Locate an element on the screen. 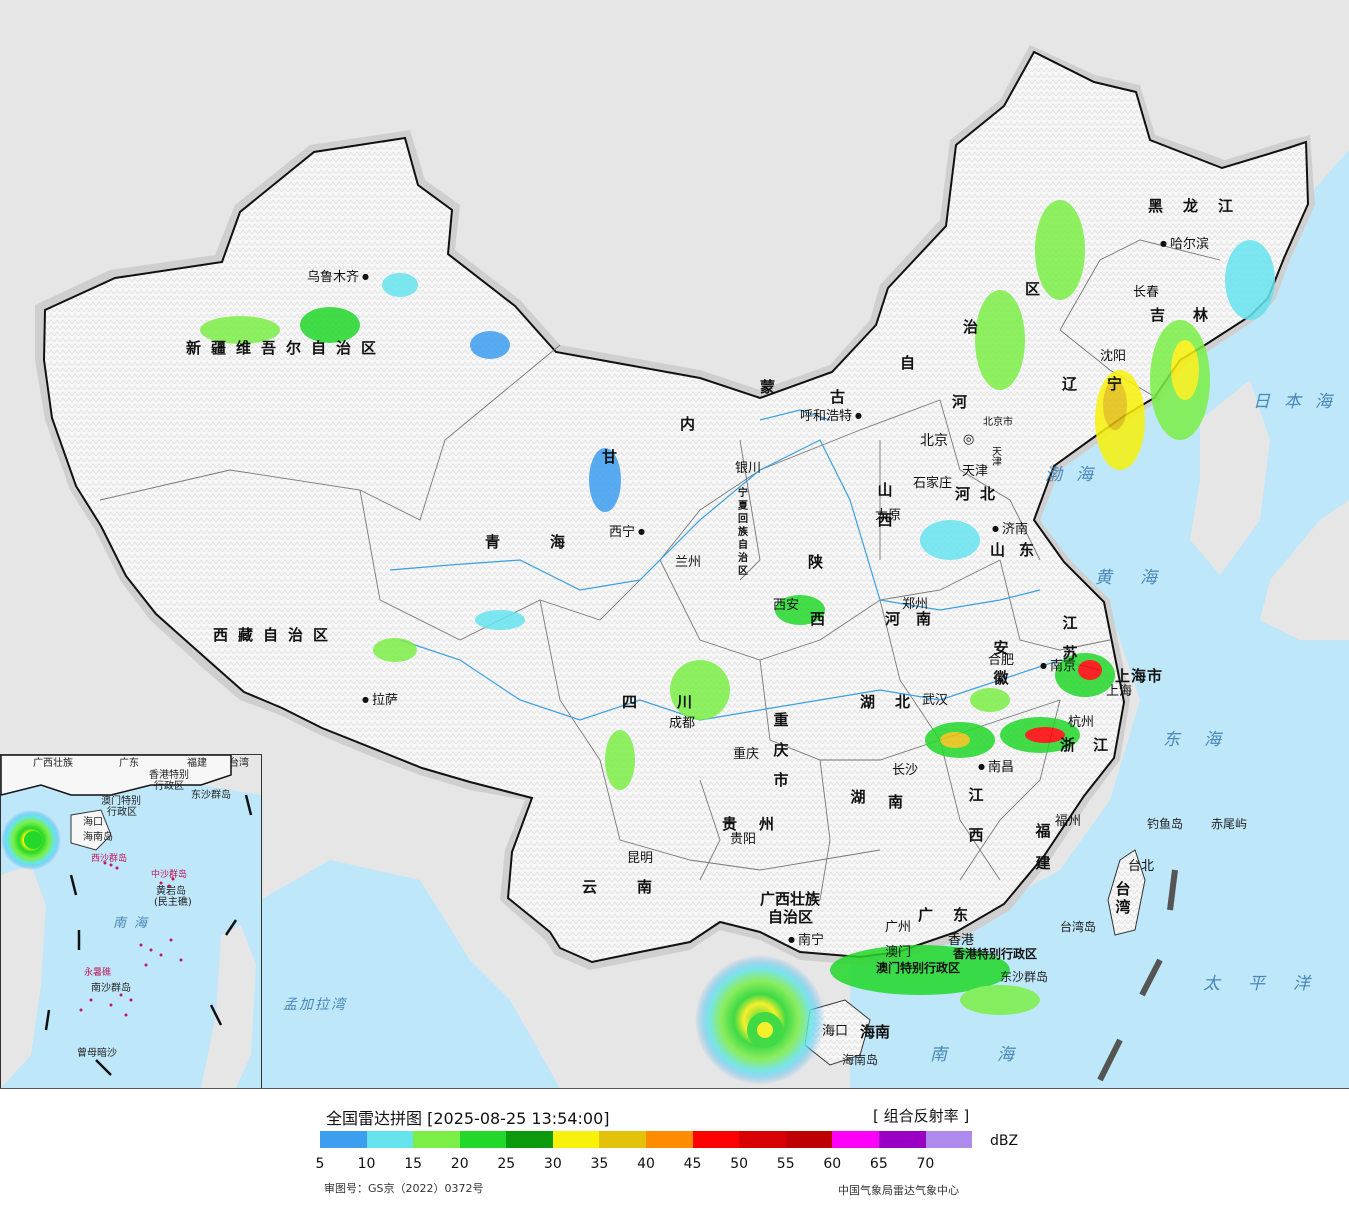 The height and width of the screenshot is (1208, 1349). inset-label-macau: 澳门特别 is located at coordinates (121, 801).